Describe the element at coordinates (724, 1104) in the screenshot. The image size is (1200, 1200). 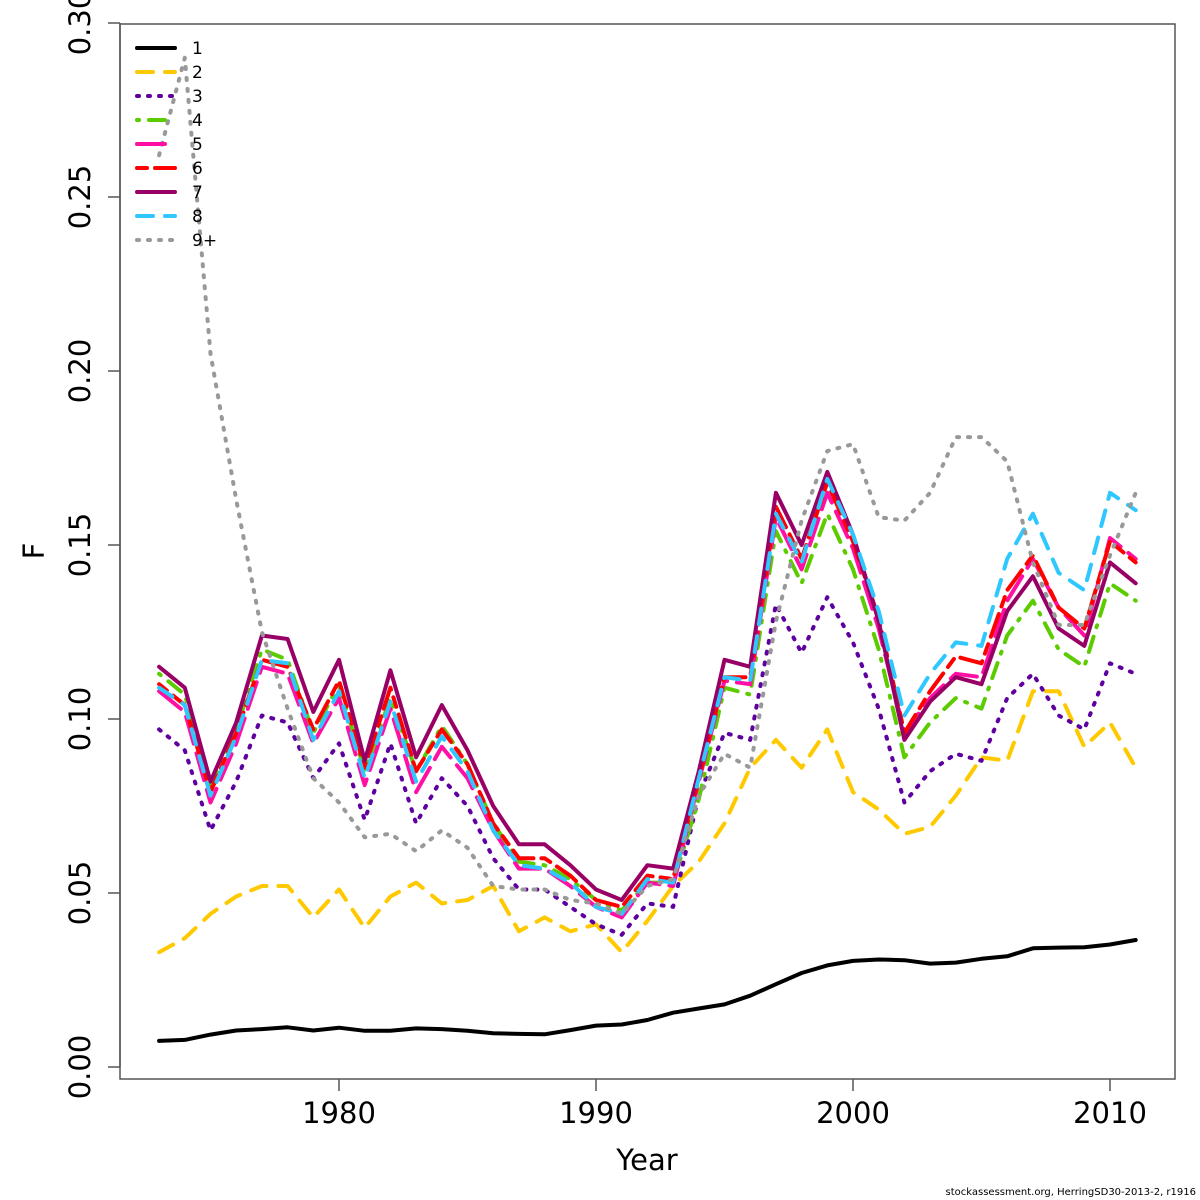
I see `x-axis: 1980 1990 2000 2010` at that location.